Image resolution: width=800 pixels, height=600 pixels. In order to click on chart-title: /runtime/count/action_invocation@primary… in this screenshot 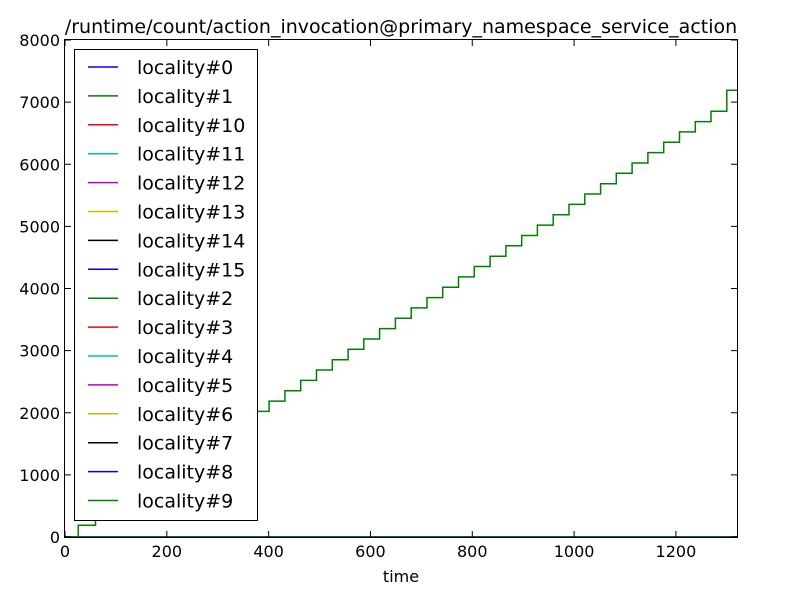, I will do `click(401, 27)`.